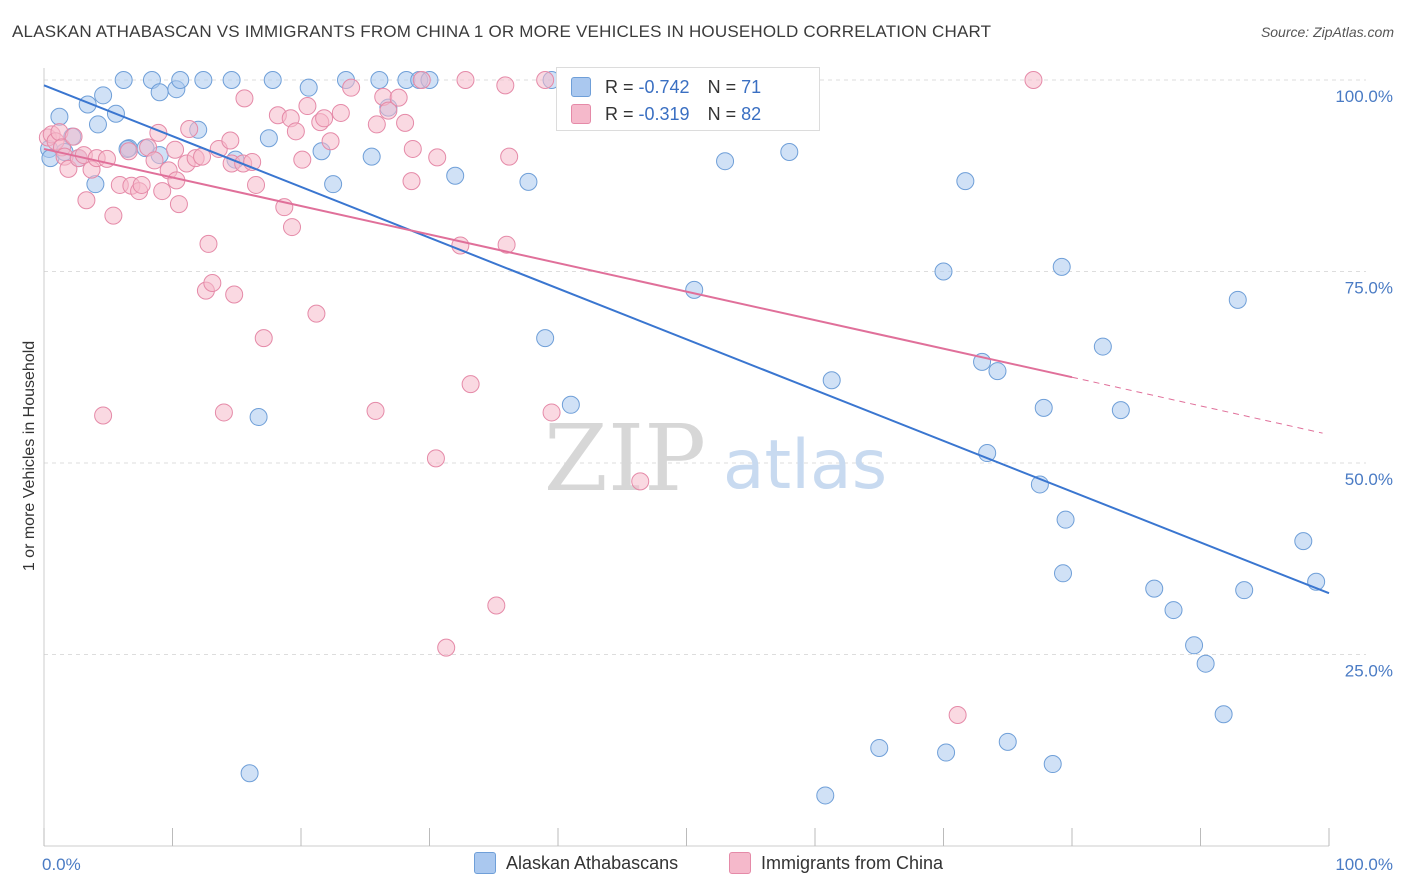  I want to click on series-legend-item-alaskan: Alaskan Athabascans, so click(576, 863).